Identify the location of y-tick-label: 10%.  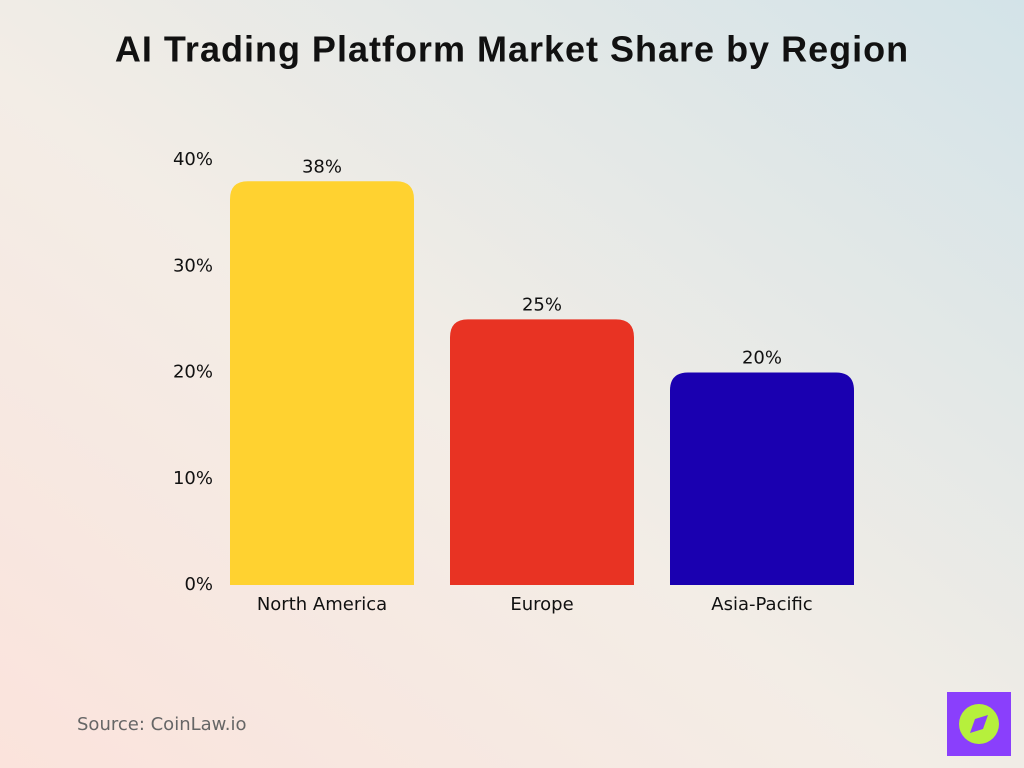
(193, 478).